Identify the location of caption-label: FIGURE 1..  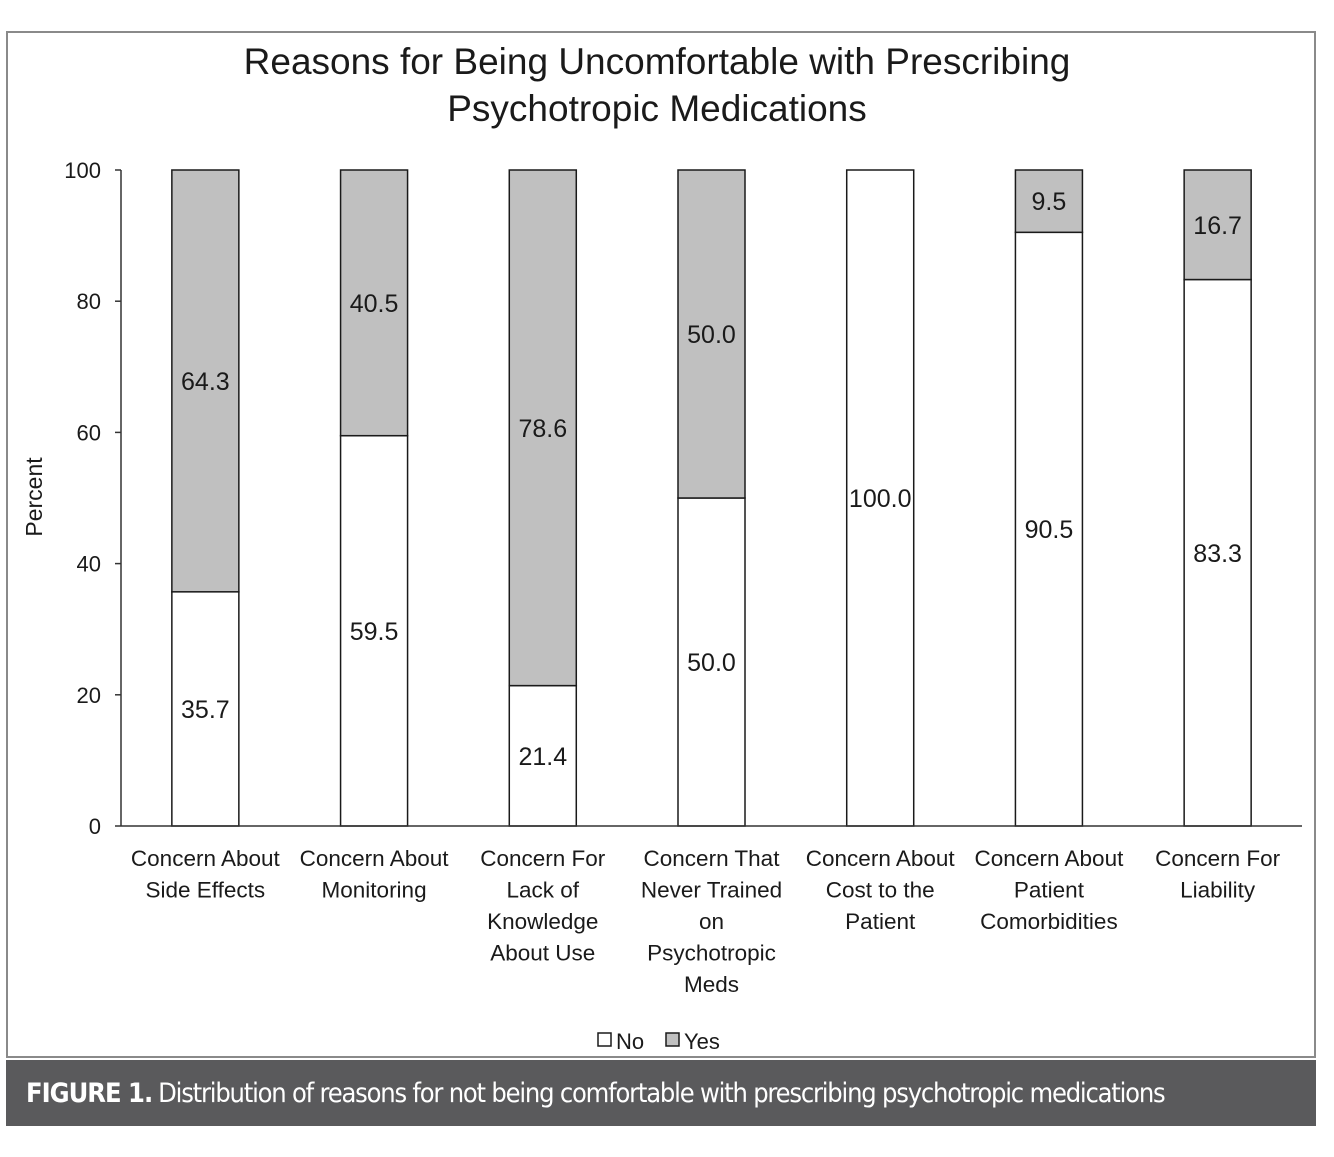
(89, 1093).